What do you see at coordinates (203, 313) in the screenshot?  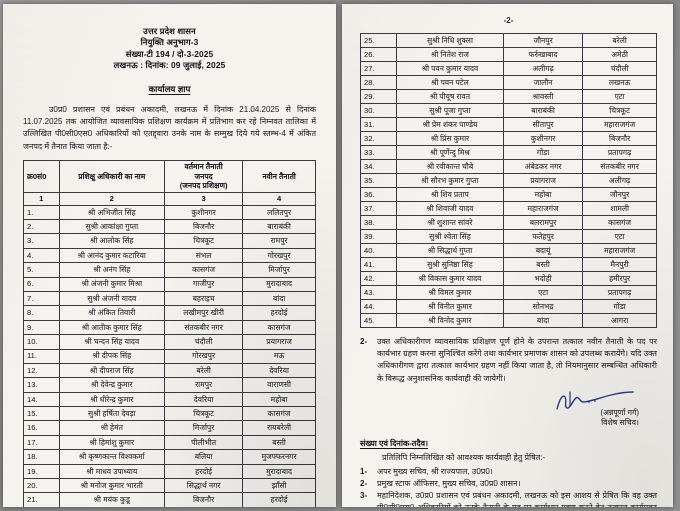 I see `cell-current-district: लखीमपुर खीरी` at bounding box center [203, 313].